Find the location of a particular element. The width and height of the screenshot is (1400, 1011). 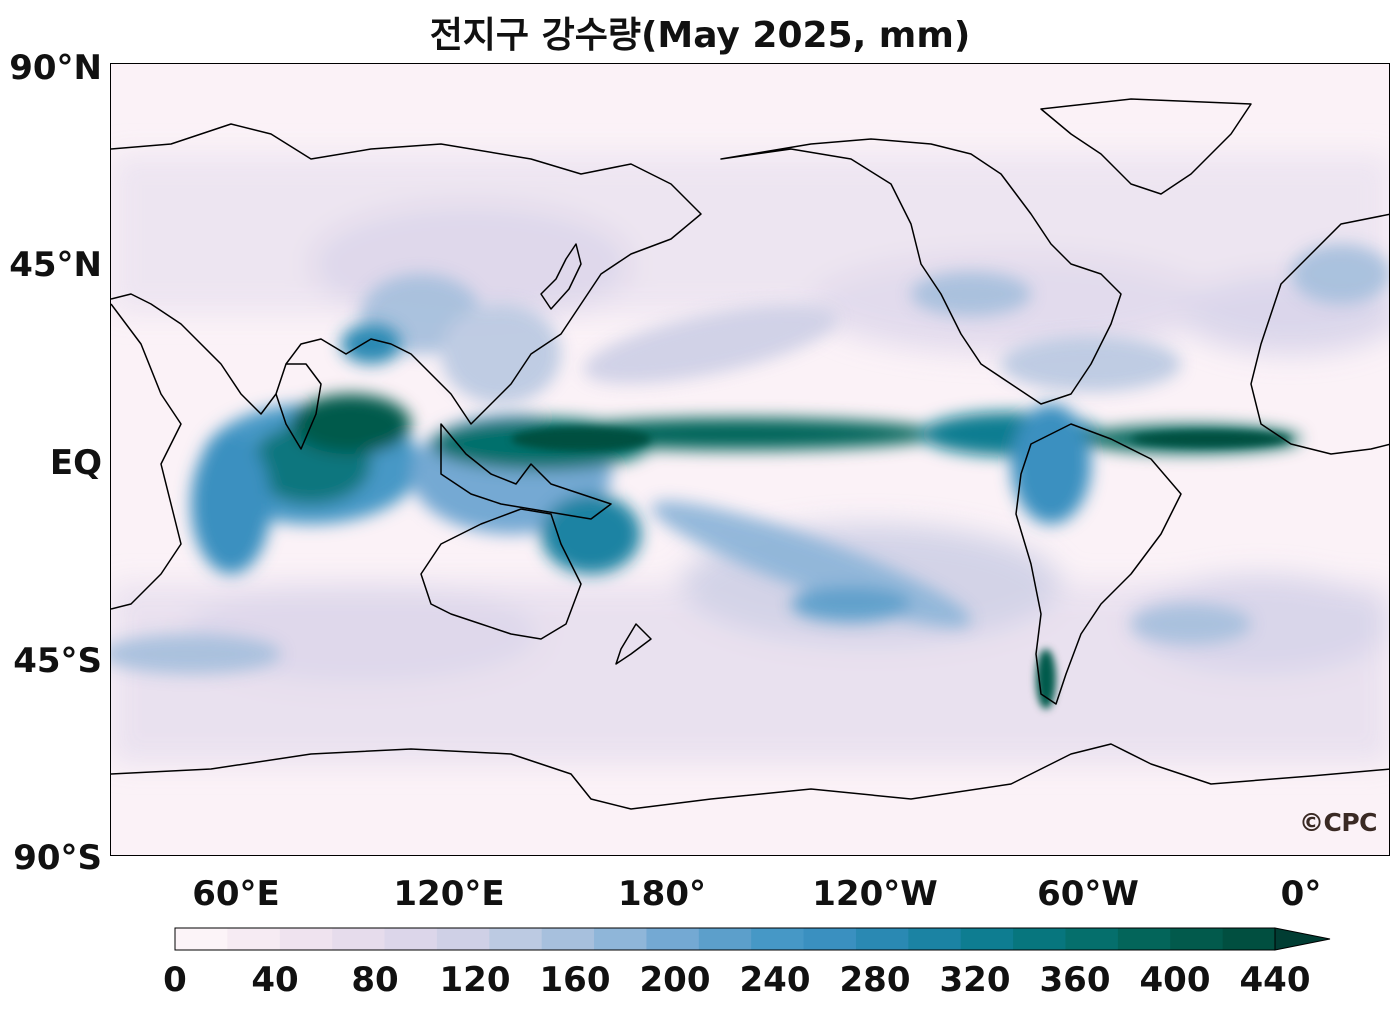

lat-label-90s: 90°S is located at coordinates (57, 858).